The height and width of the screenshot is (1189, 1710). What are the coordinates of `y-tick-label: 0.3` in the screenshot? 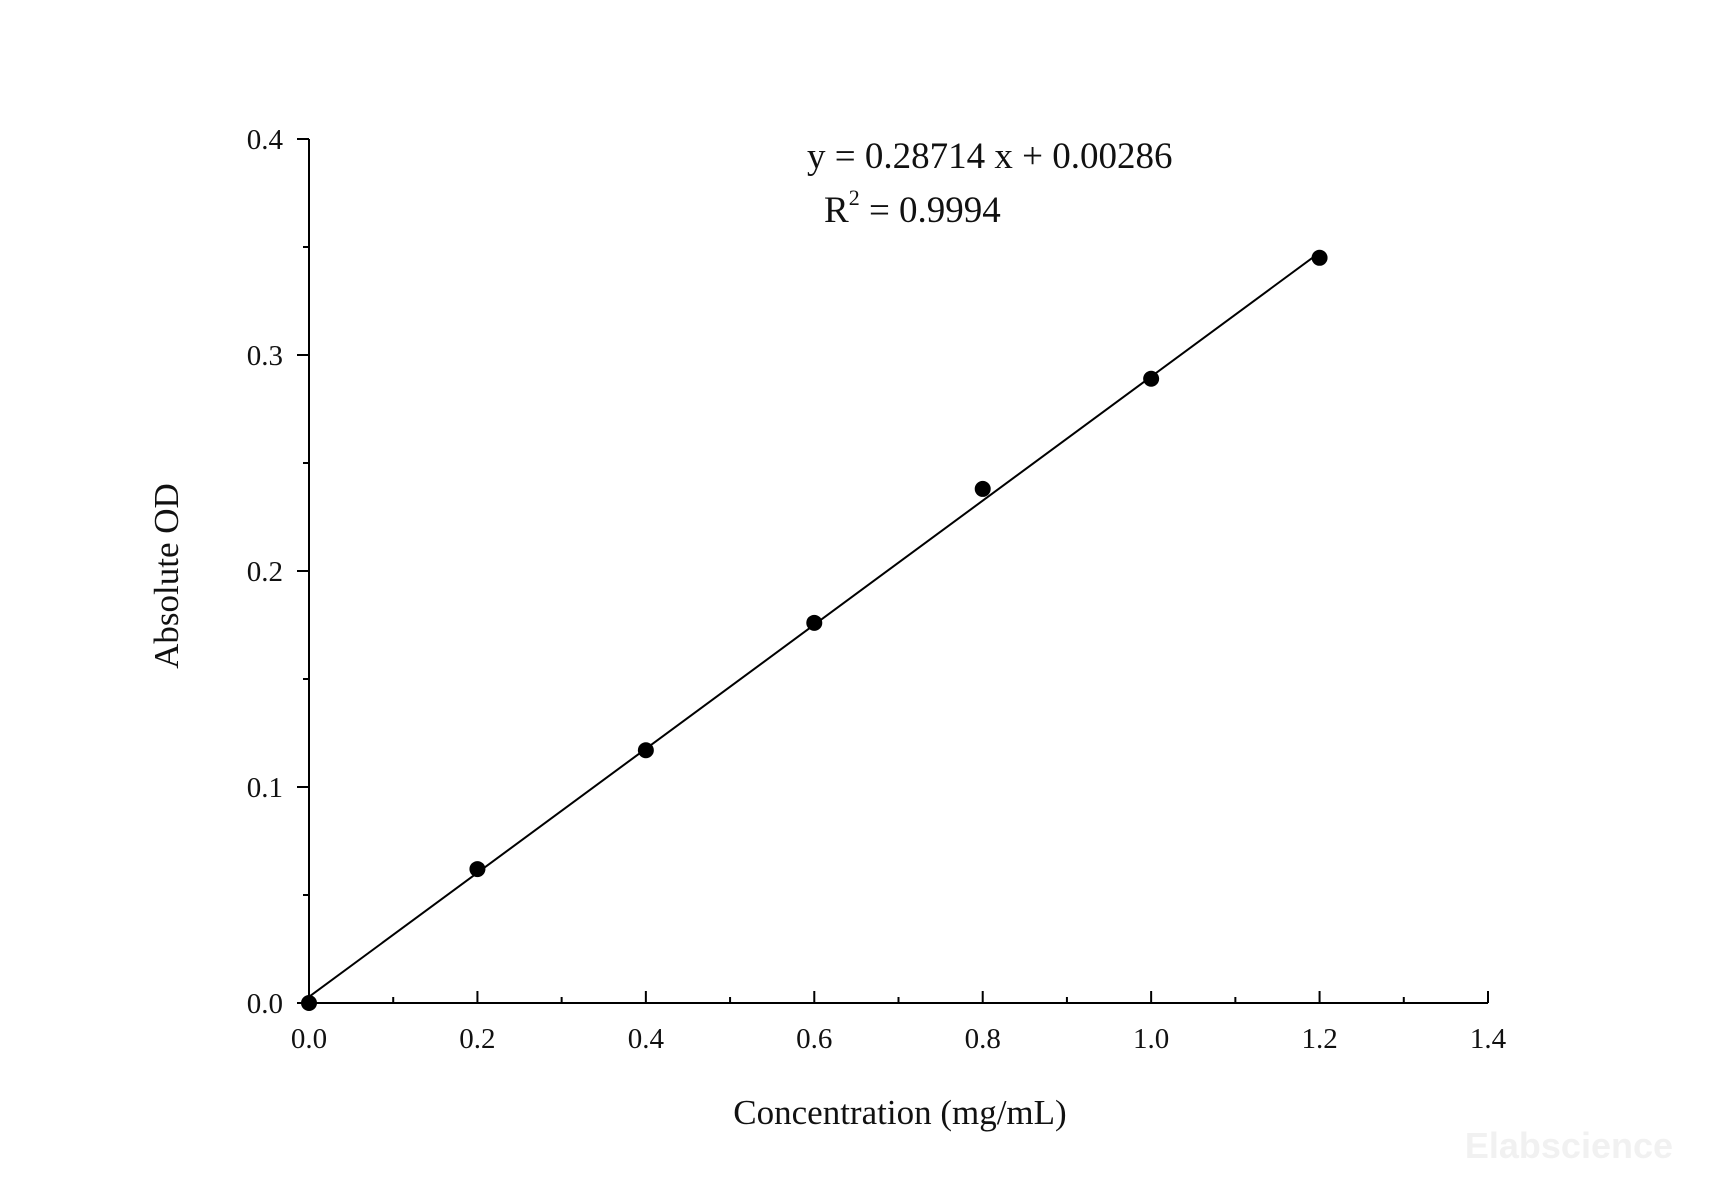 It's located at (265, 356).